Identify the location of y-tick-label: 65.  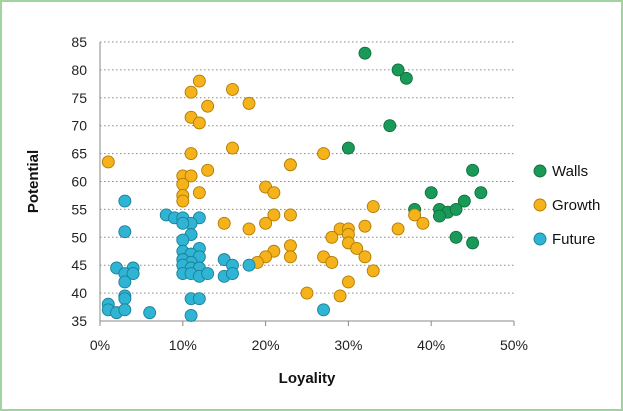
(79, 154).